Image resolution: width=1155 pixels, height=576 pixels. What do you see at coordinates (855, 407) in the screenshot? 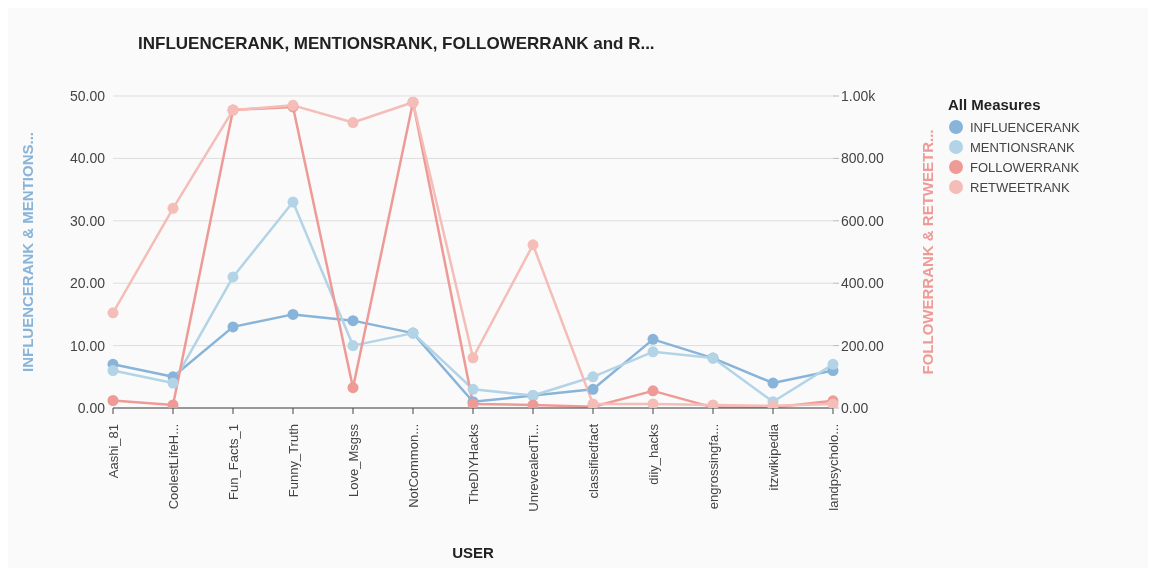
I see `y2-tick-label: 0.00` at bounding box center [855, 407].